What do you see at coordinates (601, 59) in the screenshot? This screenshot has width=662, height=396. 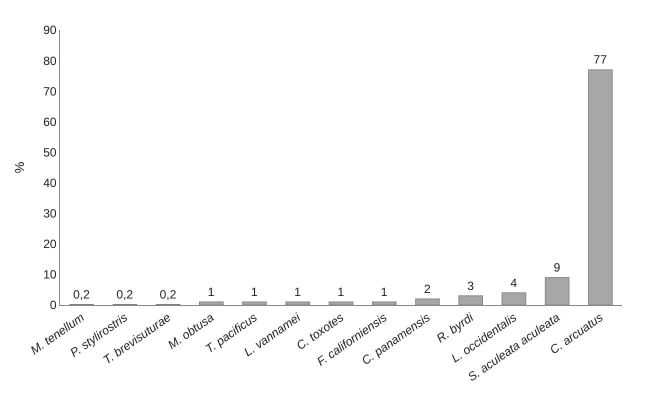 I see `data-label: 77` at bounding box center [601, 59].